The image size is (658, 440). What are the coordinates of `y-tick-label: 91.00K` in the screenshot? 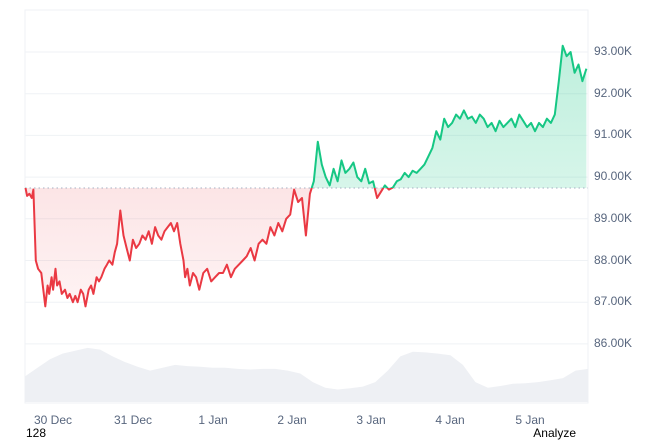 It's located at (613, 134).